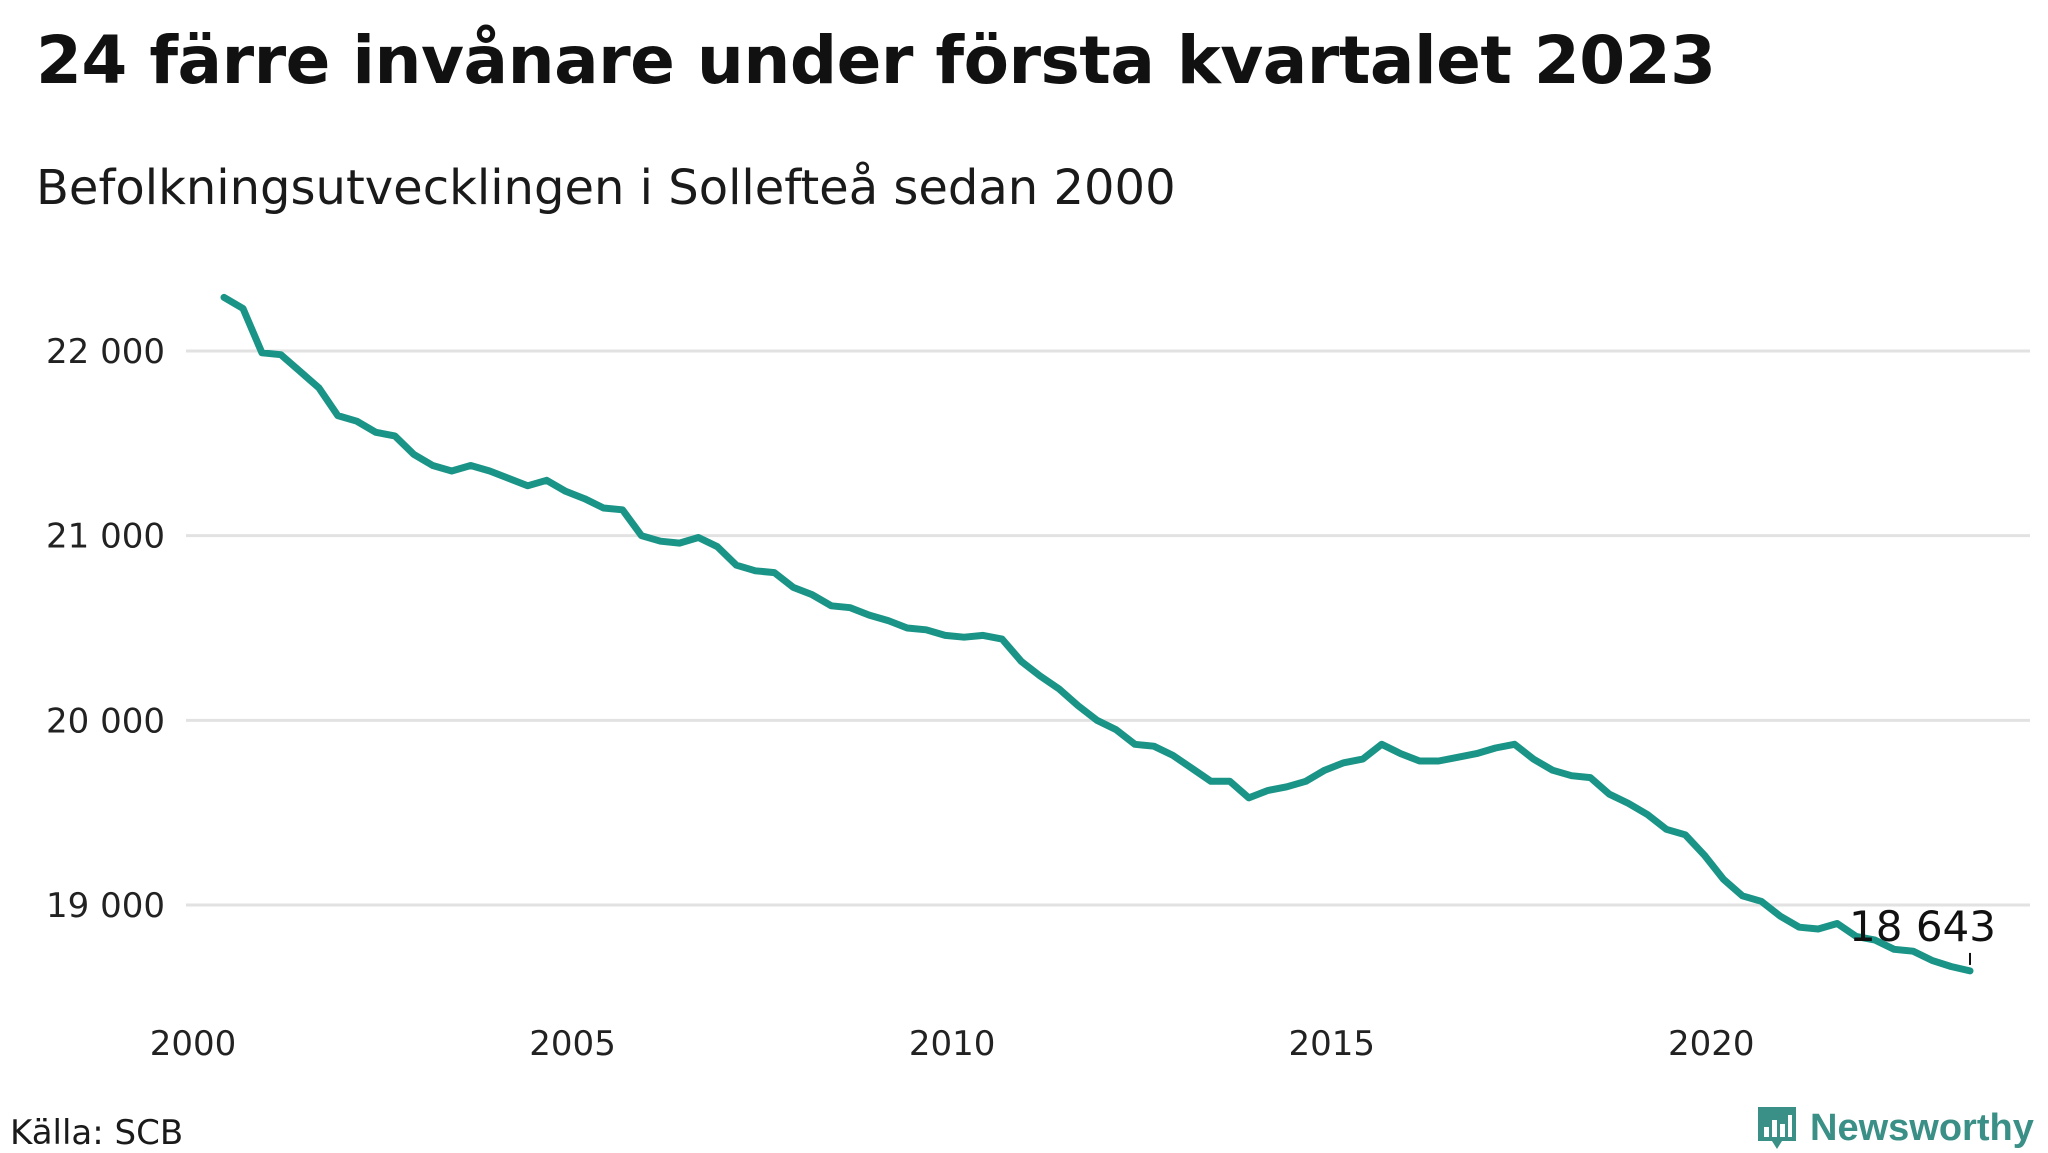 This screenshot has width=2048, height=1153. I want to click on x-tick-label: 2010, so click(952, 1044).